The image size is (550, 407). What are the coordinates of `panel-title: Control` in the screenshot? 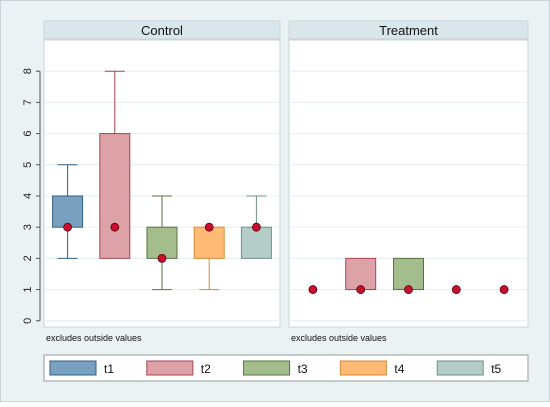 It's located at (162, 30).